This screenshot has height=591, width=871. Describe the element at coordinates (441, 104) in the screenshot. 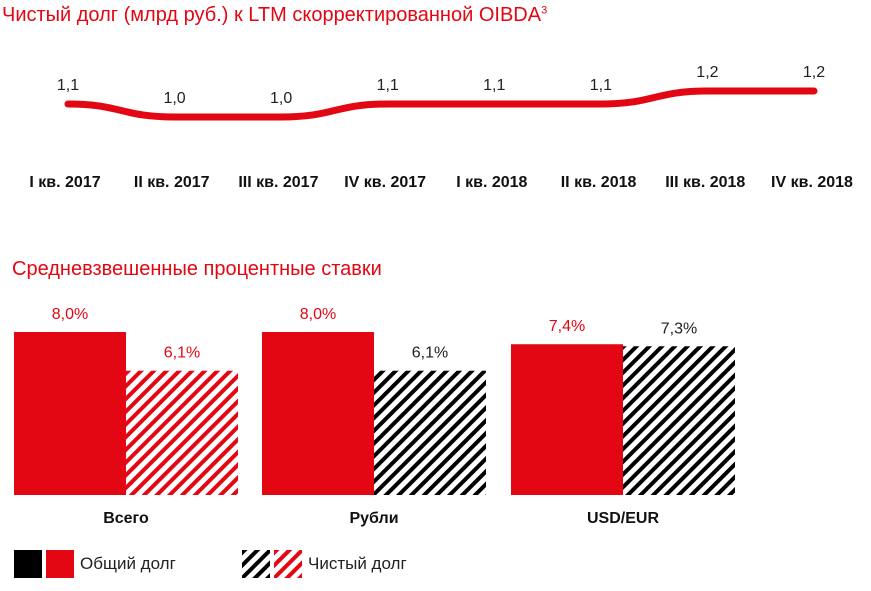

I see `series-line` at that location.